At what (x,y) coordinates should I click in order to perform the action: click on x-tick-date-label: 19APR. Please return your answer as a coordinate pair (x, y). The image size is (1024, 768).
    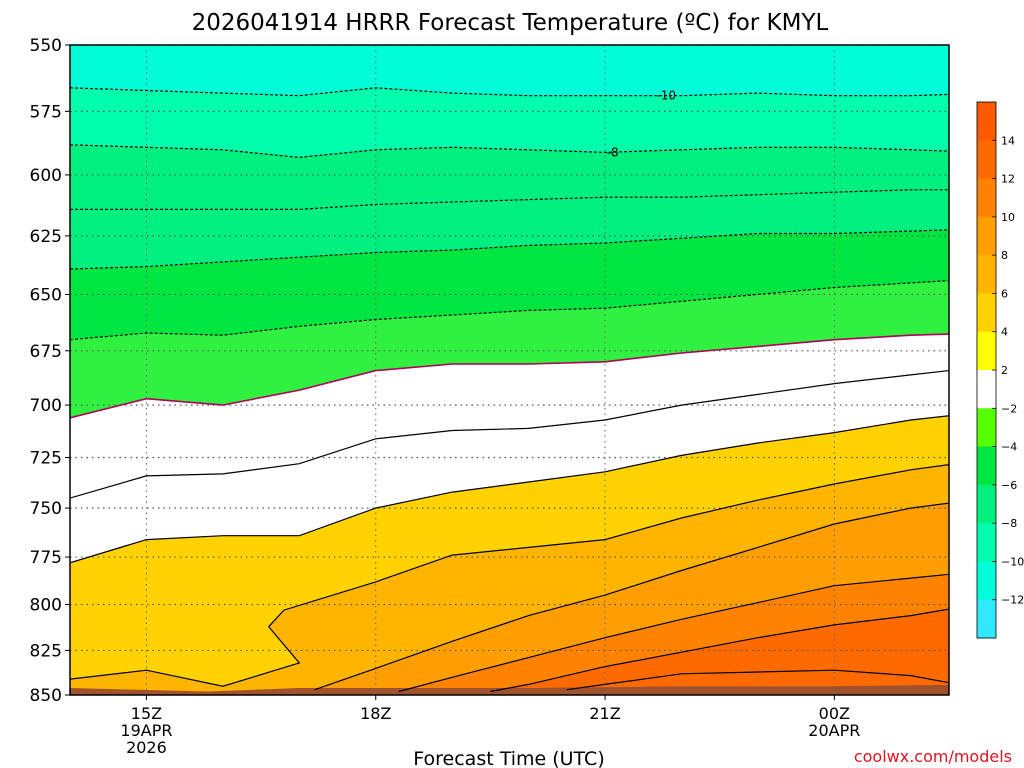
    Looking at the image, I should click on (146, 730).